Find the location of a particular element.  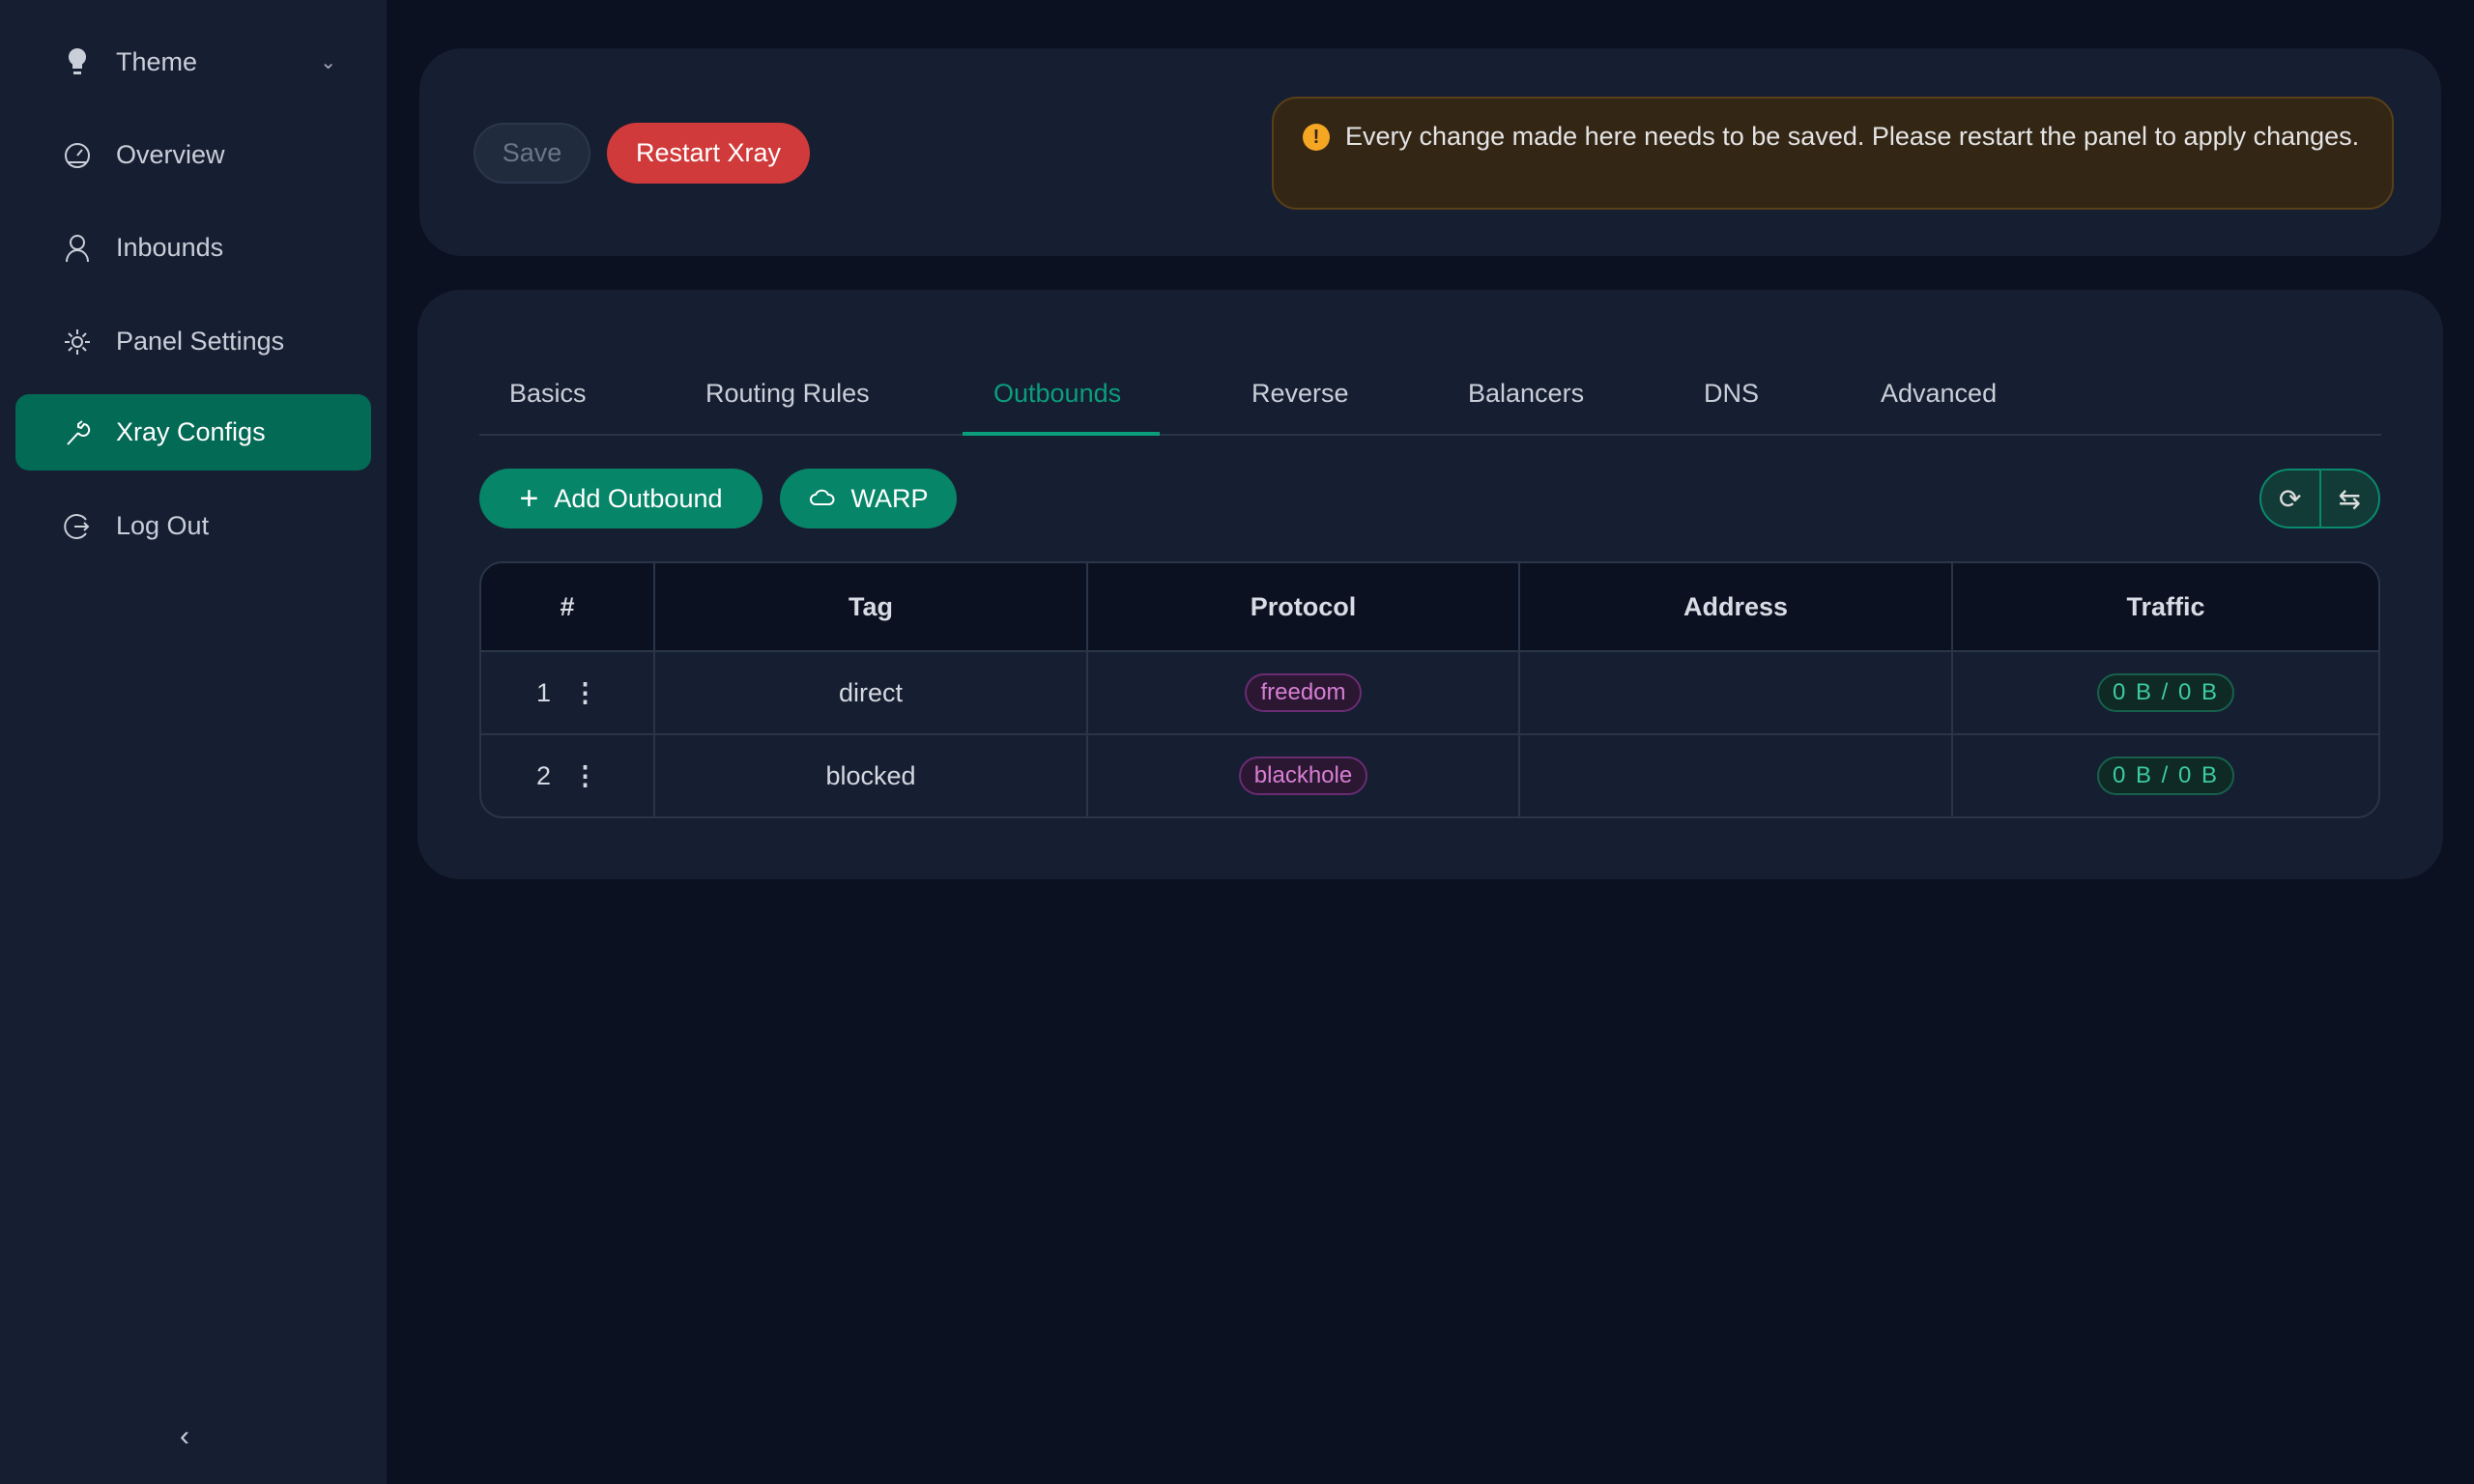

sidebar-item-theme: Theme ⌄ is located at coordinates (193, 62).